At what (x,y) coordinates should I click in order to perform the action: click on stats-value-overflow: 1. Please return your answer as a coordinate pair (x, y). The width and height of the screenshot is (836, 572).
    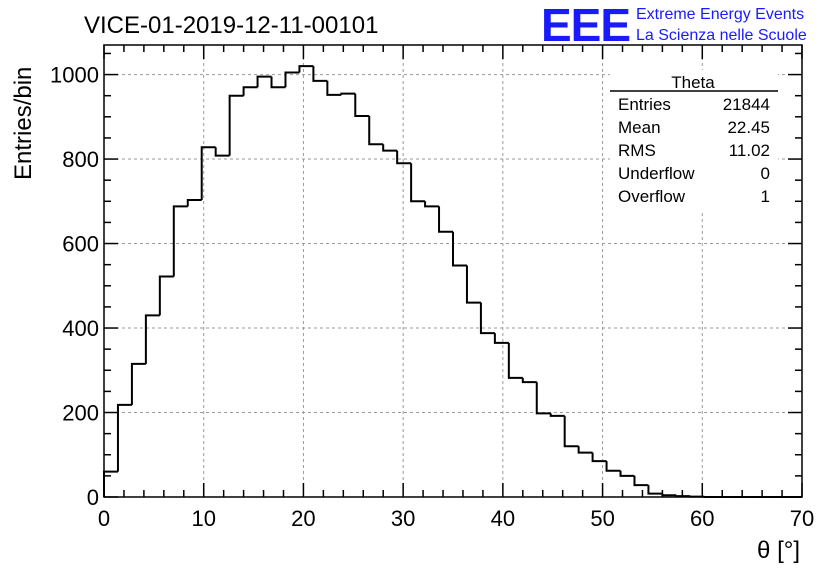
    Looking at the image, I should click on (765, 196).